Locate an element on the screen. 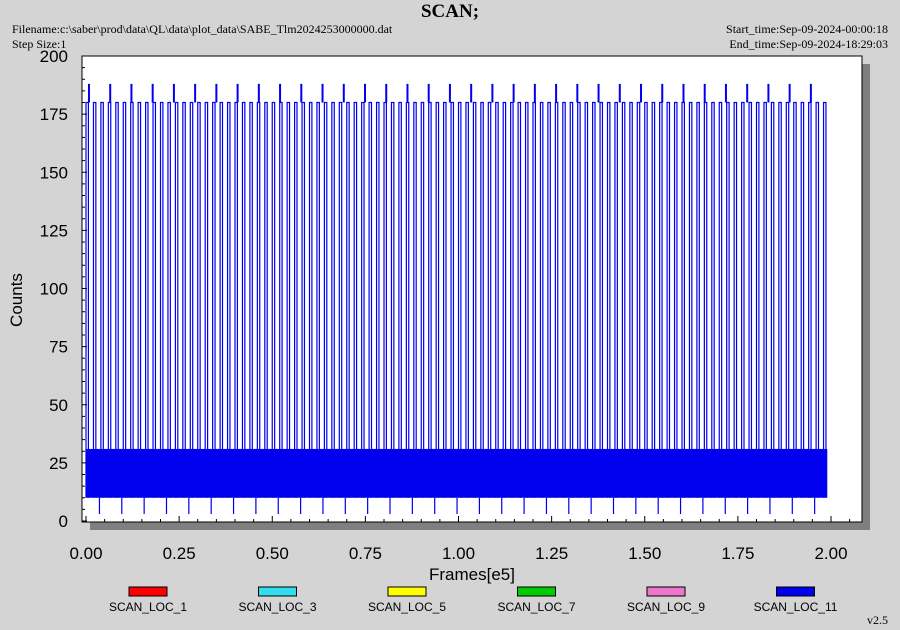  step-size-label: Step Size:1 is located at coordinates (39, 44).